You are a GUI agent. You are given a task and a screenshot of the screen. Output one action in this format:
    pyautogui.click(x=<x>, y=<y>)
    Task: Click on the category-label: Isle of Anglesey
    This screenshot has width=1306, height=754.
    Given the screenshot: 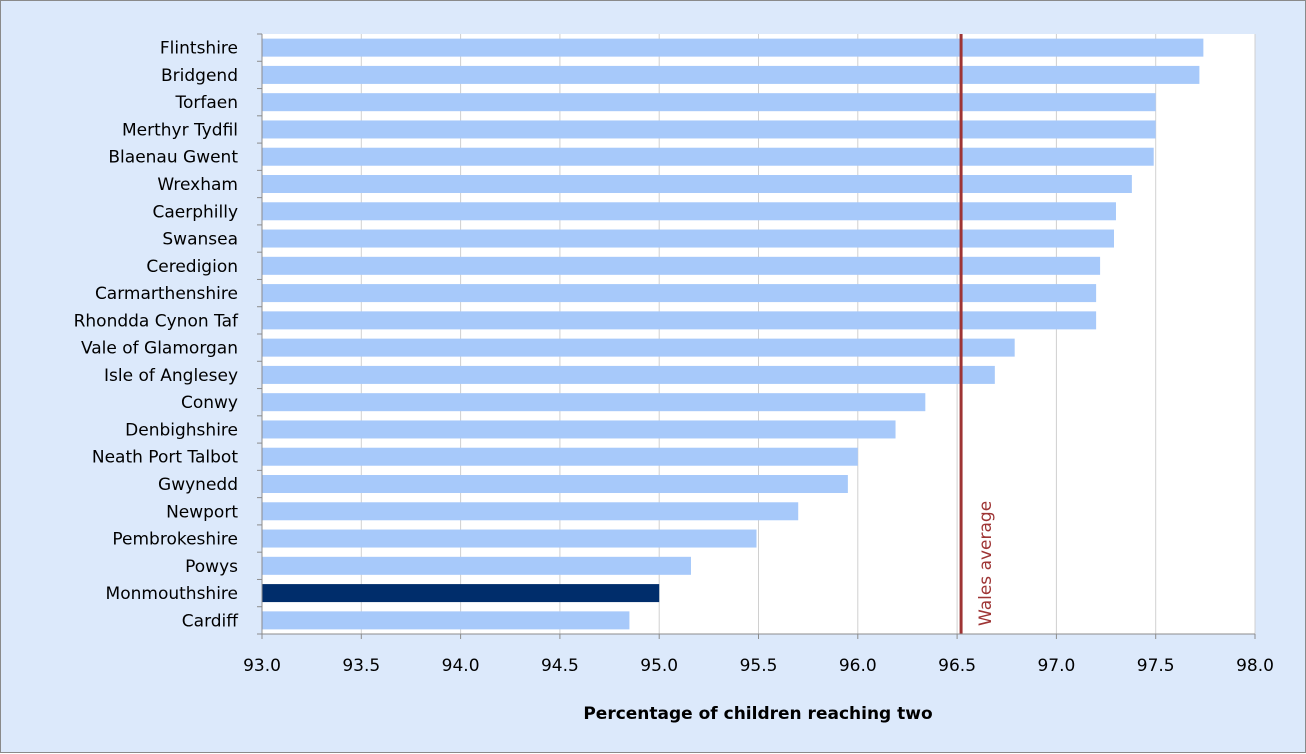 What is the action you would take?
    pyautogui.click(x=171, y=376)
    